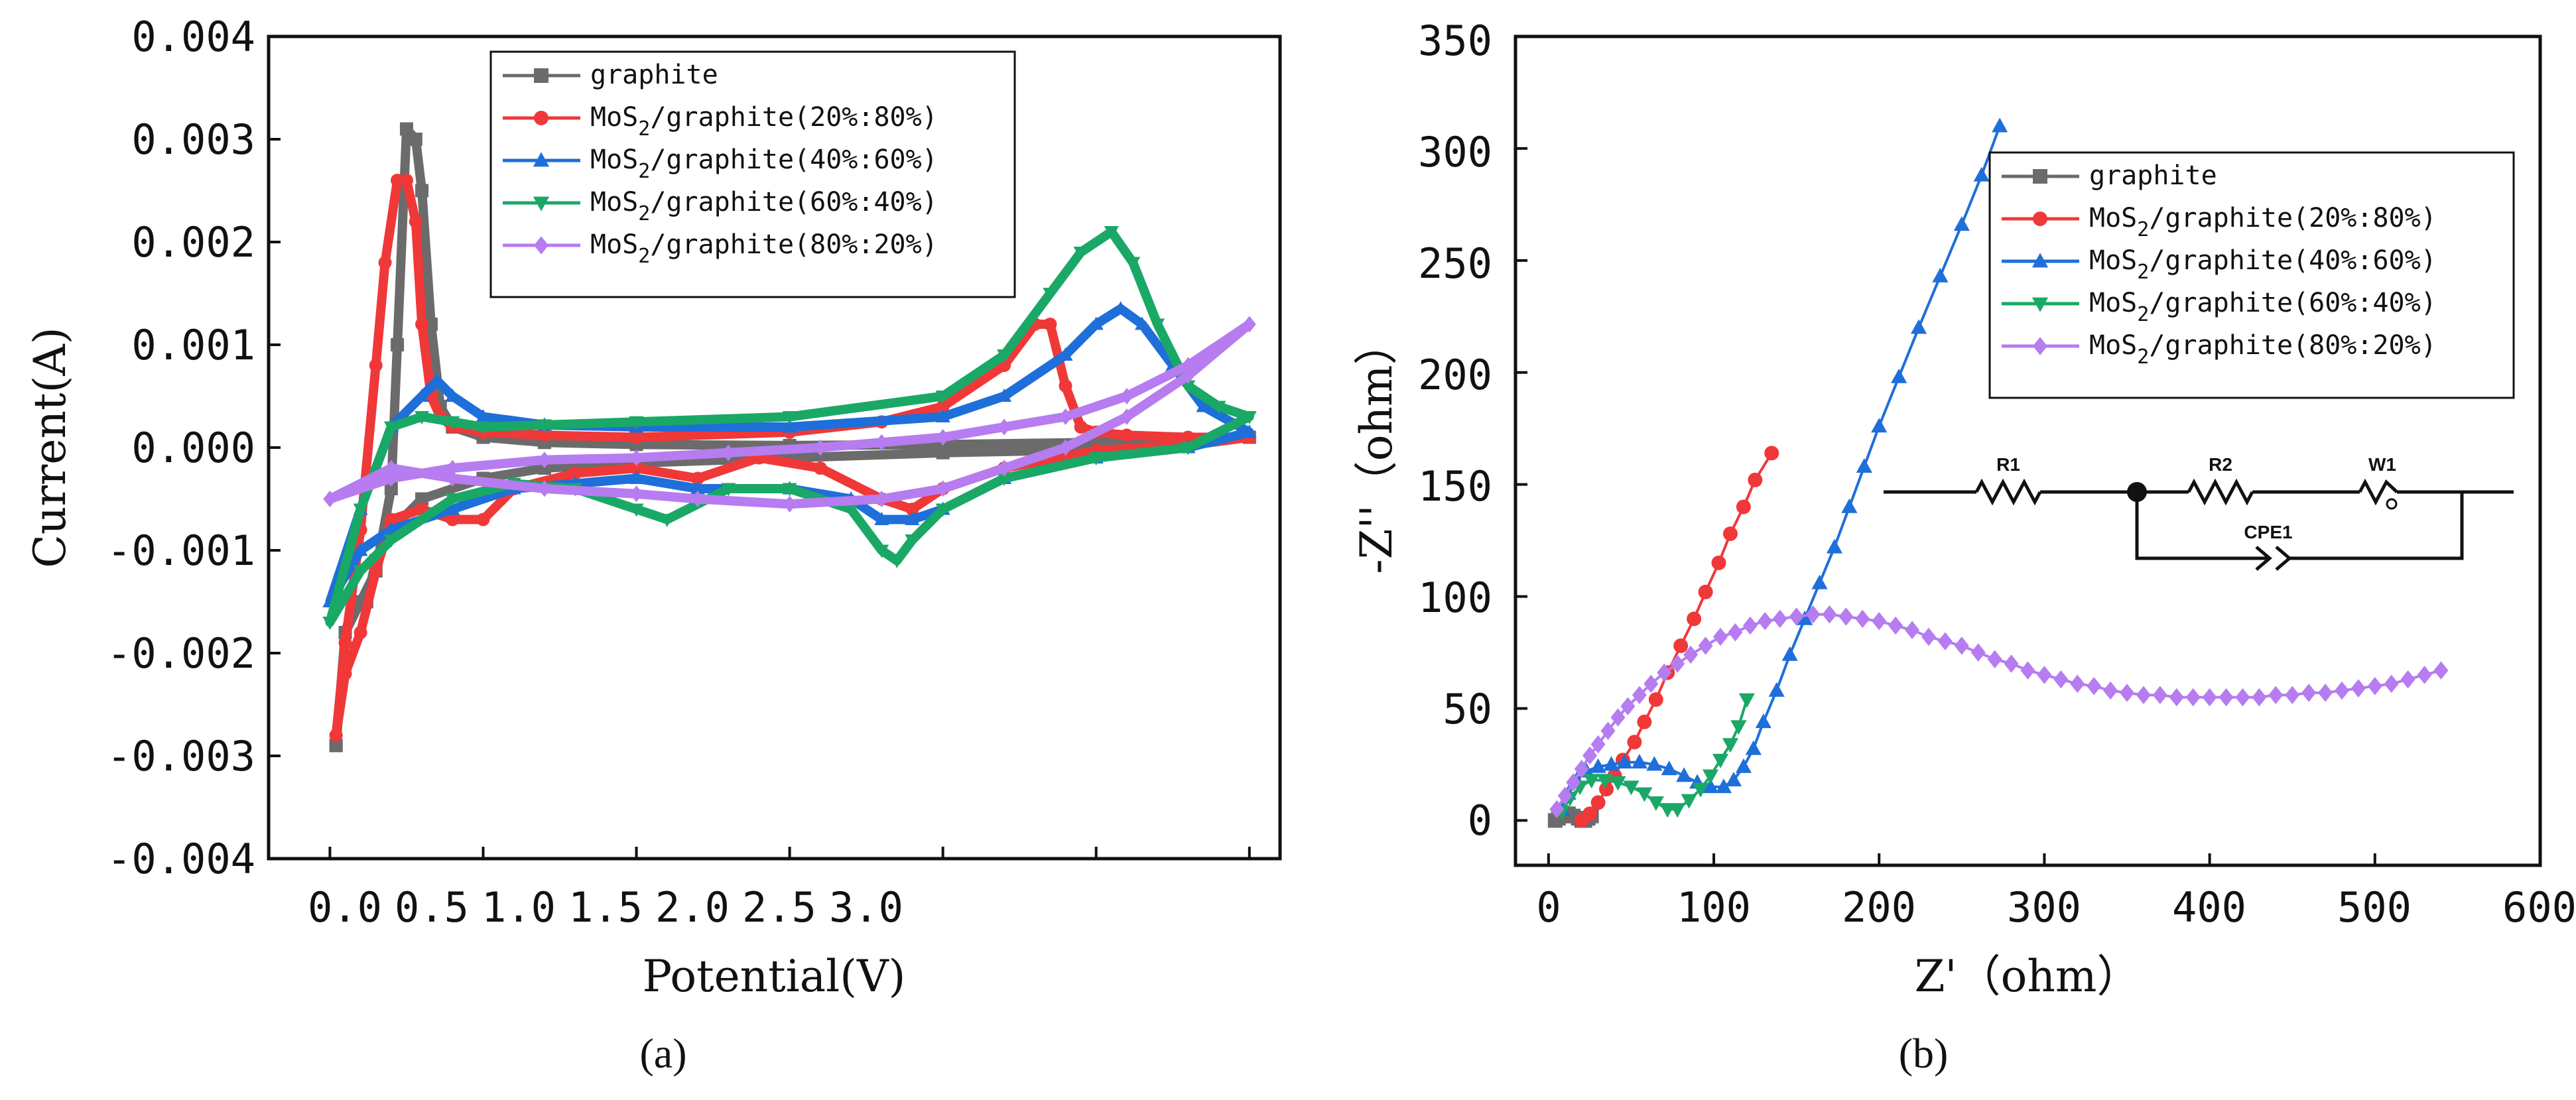 The width and height of the screenshot is (2576, 1100). I want to click on cv-legend-swatch-marker, so click(541, 246).